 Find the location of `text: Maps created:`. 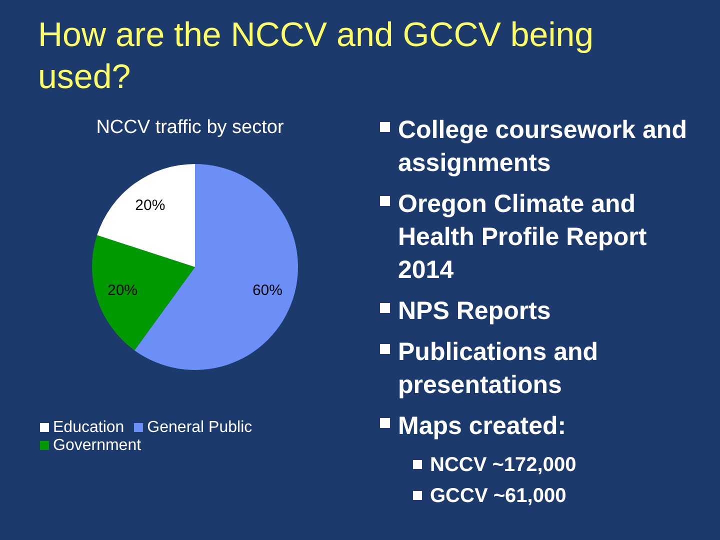

text: Maps created: is located at coordinates (482, 426).